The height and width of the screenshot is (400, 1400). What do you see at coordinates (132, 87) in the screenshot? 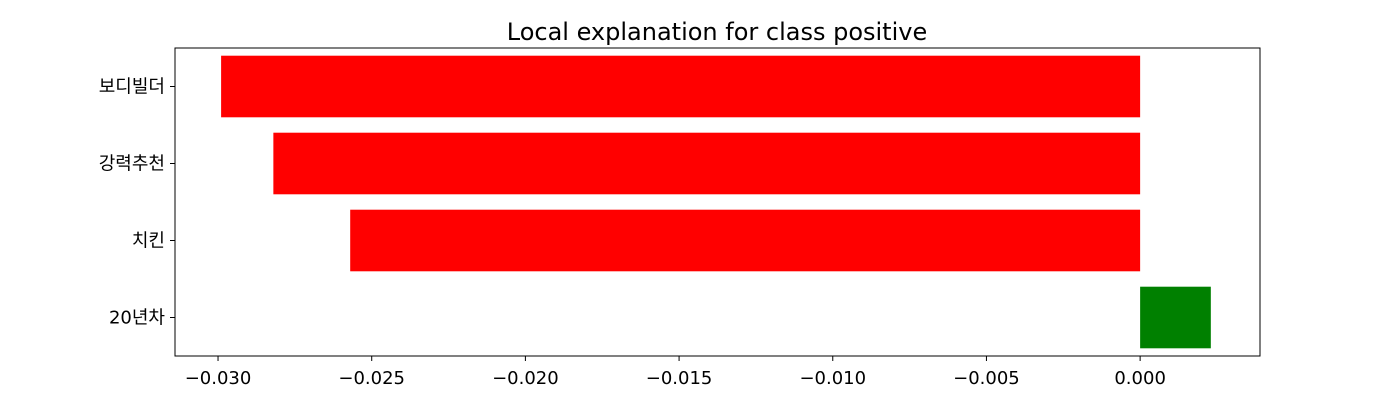
I see `y-tick-label: 보디빌더` at bounding box center [132, 87].